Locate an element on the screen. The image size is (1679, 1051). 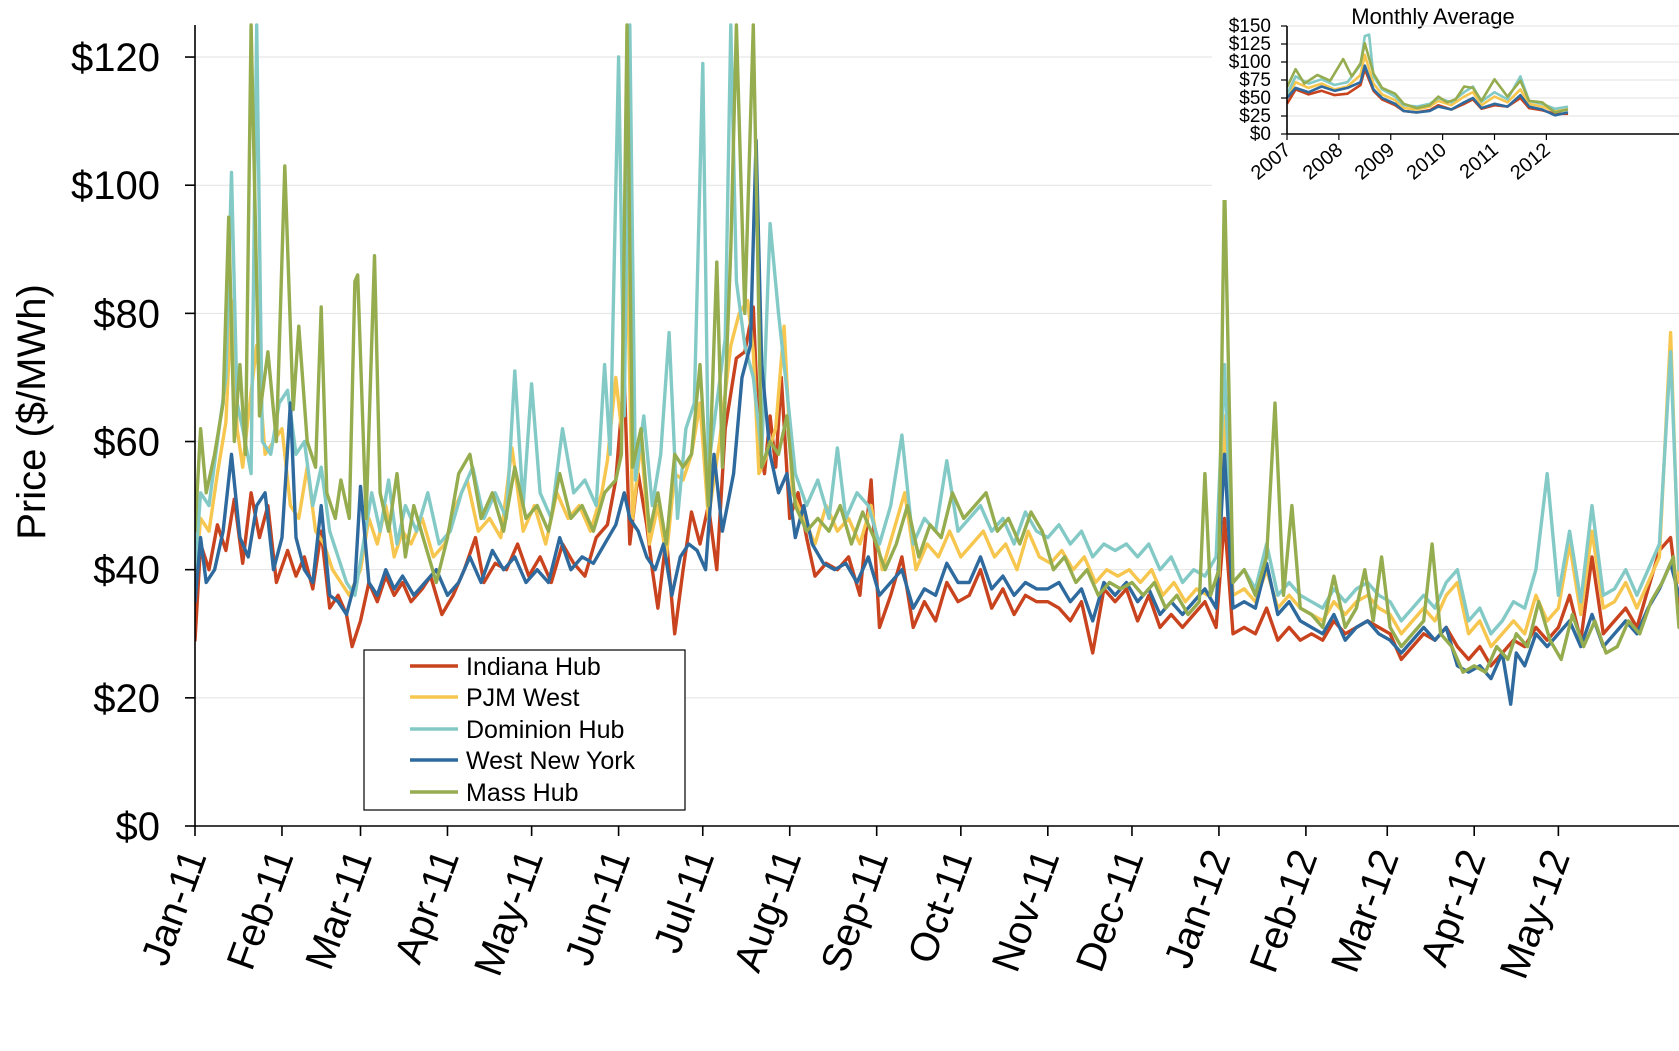
legend-label-indiana-hub: Indiana Hub is located at coordinates (533, 667).